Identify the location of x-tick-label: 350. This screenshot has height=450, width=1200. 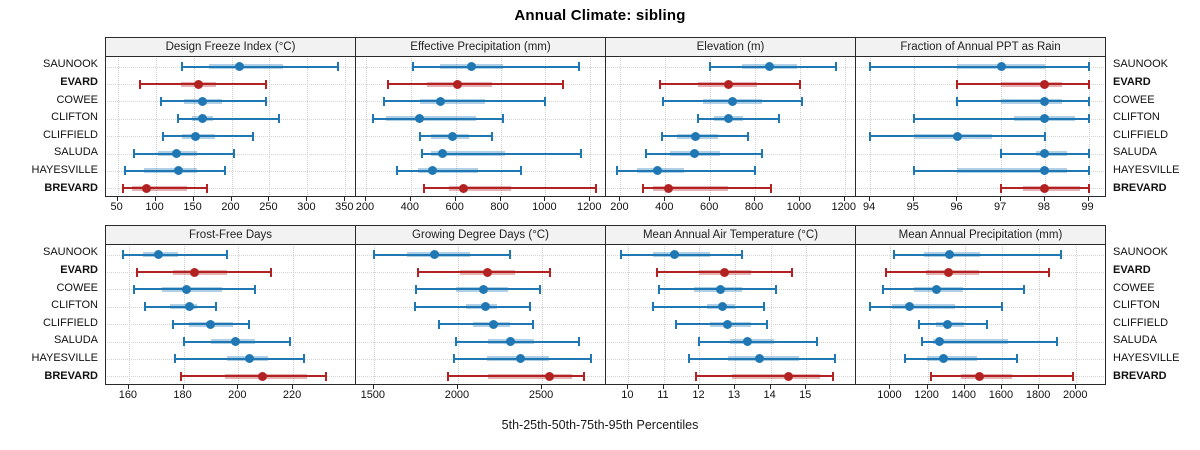
(344, 207).